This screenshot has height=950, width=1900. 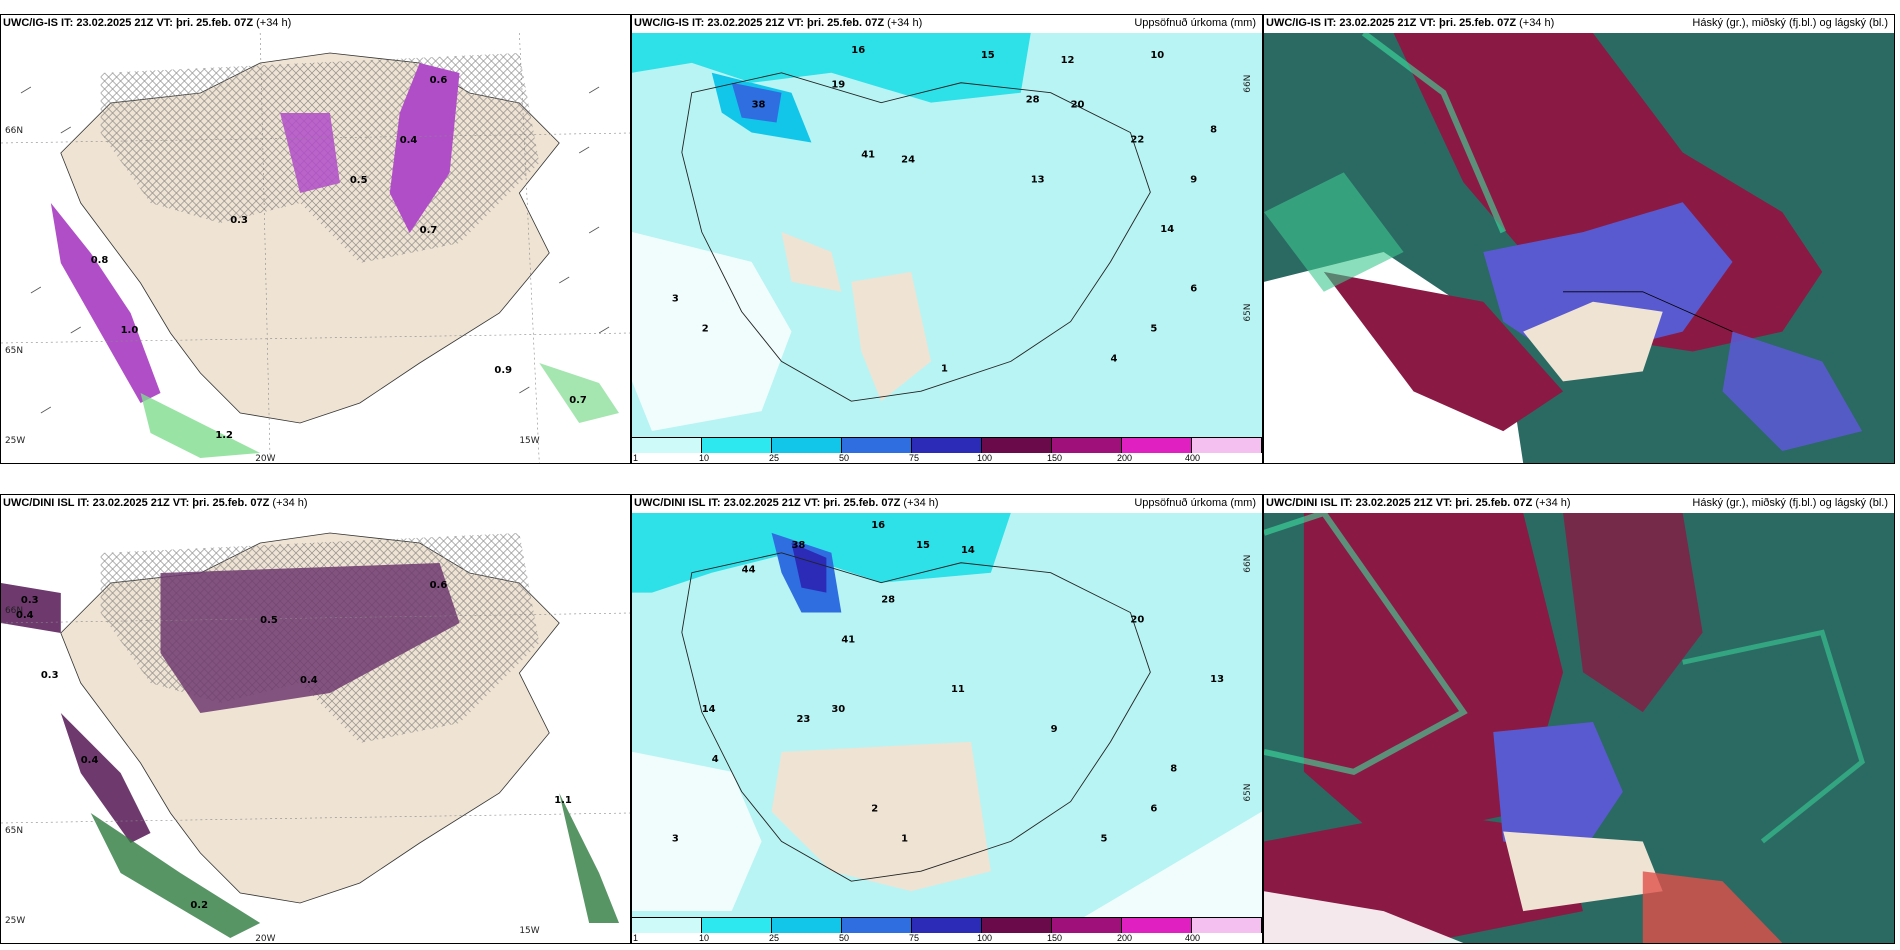 I want to click on value-label: 0.9, so click(x=503, y=370).